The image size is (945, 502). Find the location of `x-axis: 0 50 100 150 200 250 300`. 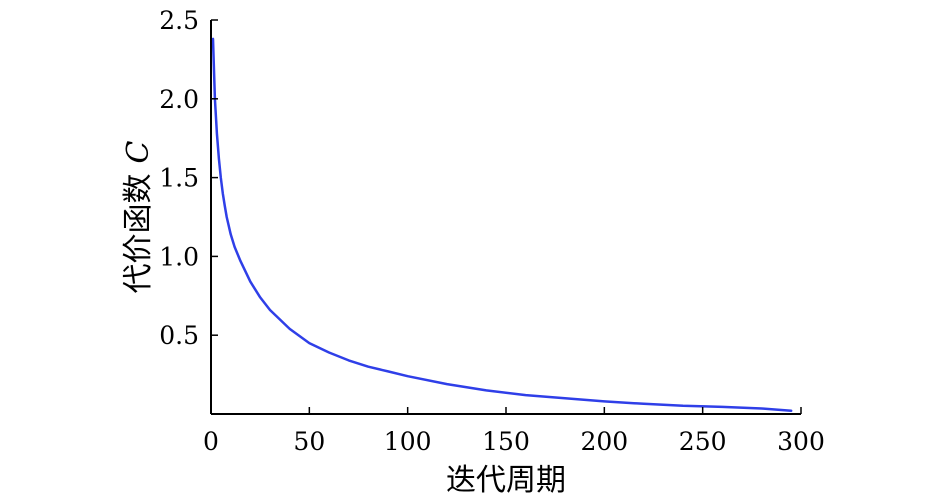

x-axis: 0 50 100 150 200 250 300 is located at coordinates (514, 431).